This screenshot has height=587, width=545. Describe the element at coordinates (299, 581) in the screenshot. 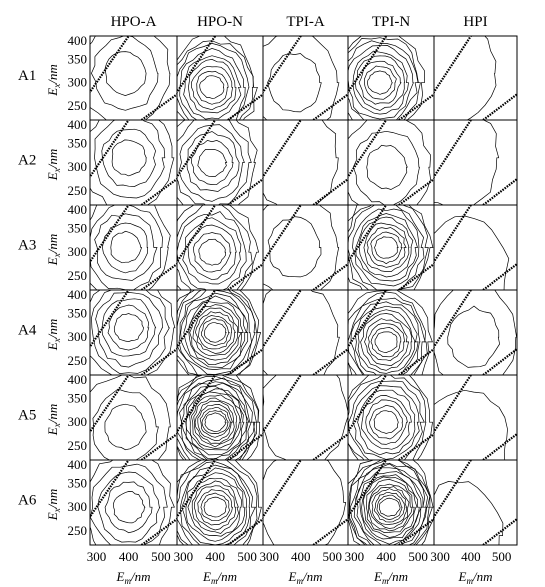

I see `x-label-sub: m` at that location.